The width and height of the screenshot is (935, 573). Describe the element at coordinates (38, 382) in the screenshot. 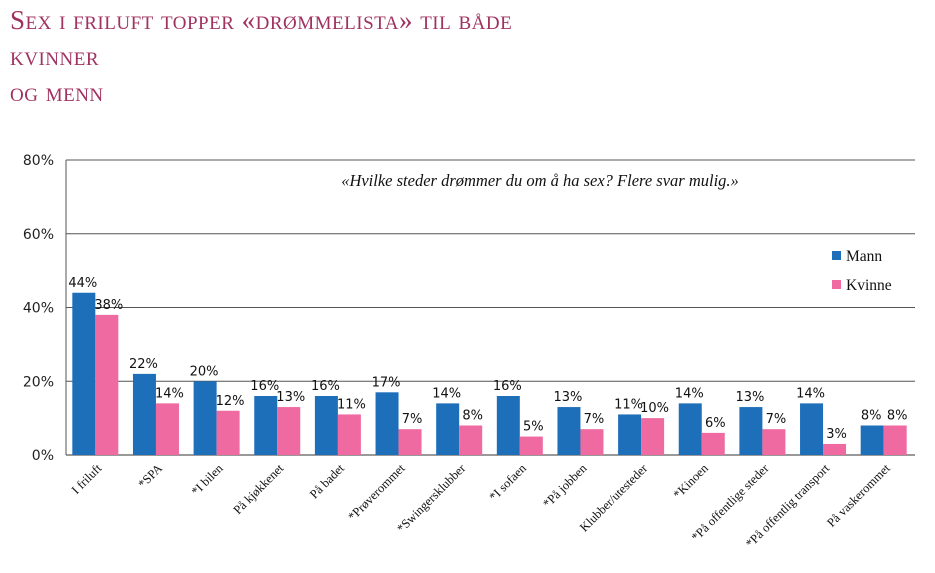

I see `y-tick-label: 20%` at that location.